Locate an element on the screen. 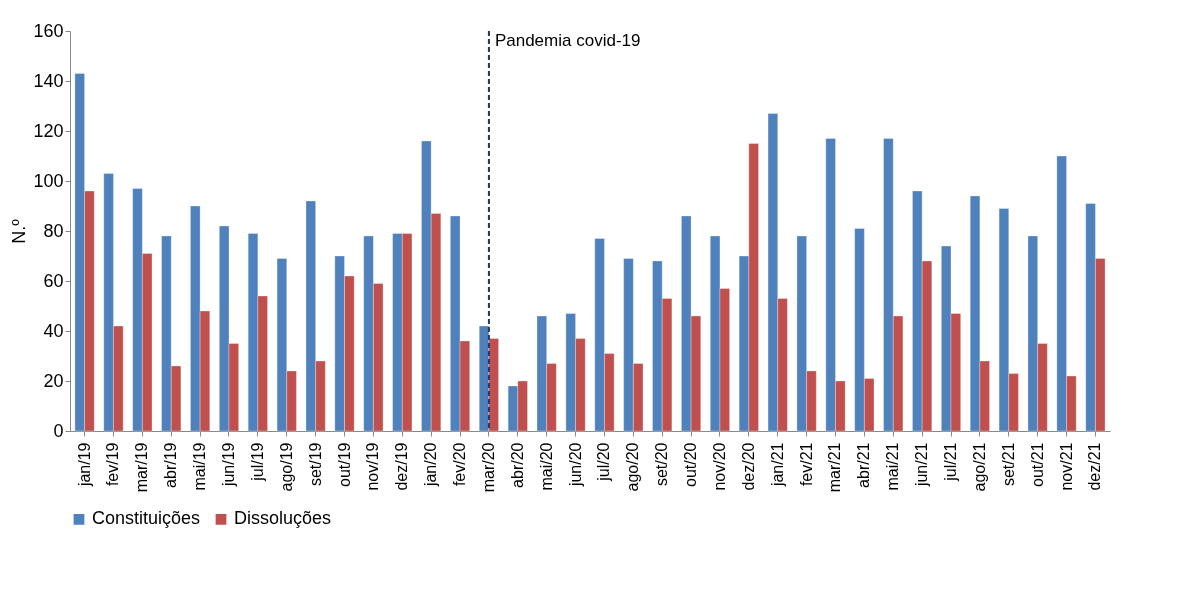  x-tick-label: mar/20 is located at coordinates (488, 467).